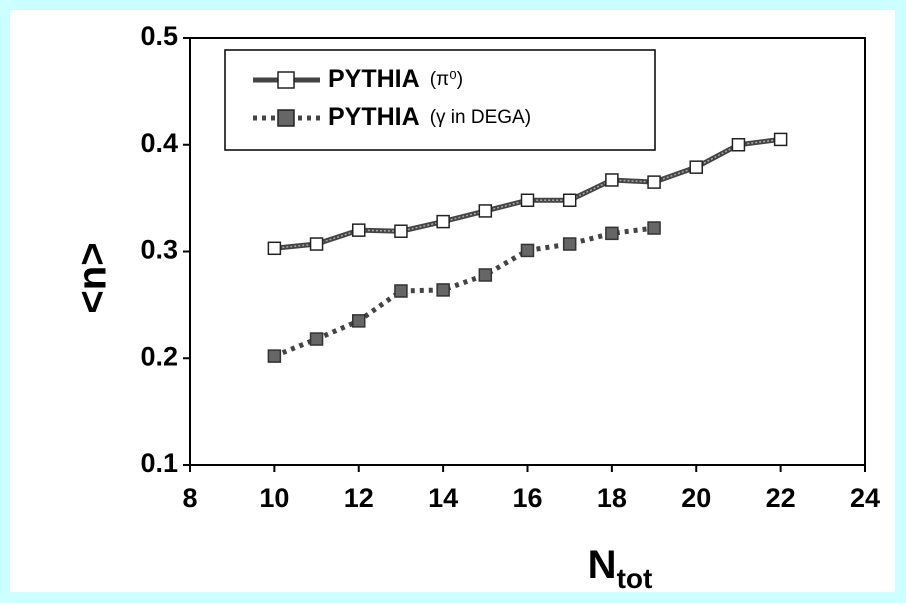 The image size is (906, 603). What do you see at coordinates (159, 250) in the screenshot?
I see `y-tick-label: 0.3` at bounding box center [159, 250].